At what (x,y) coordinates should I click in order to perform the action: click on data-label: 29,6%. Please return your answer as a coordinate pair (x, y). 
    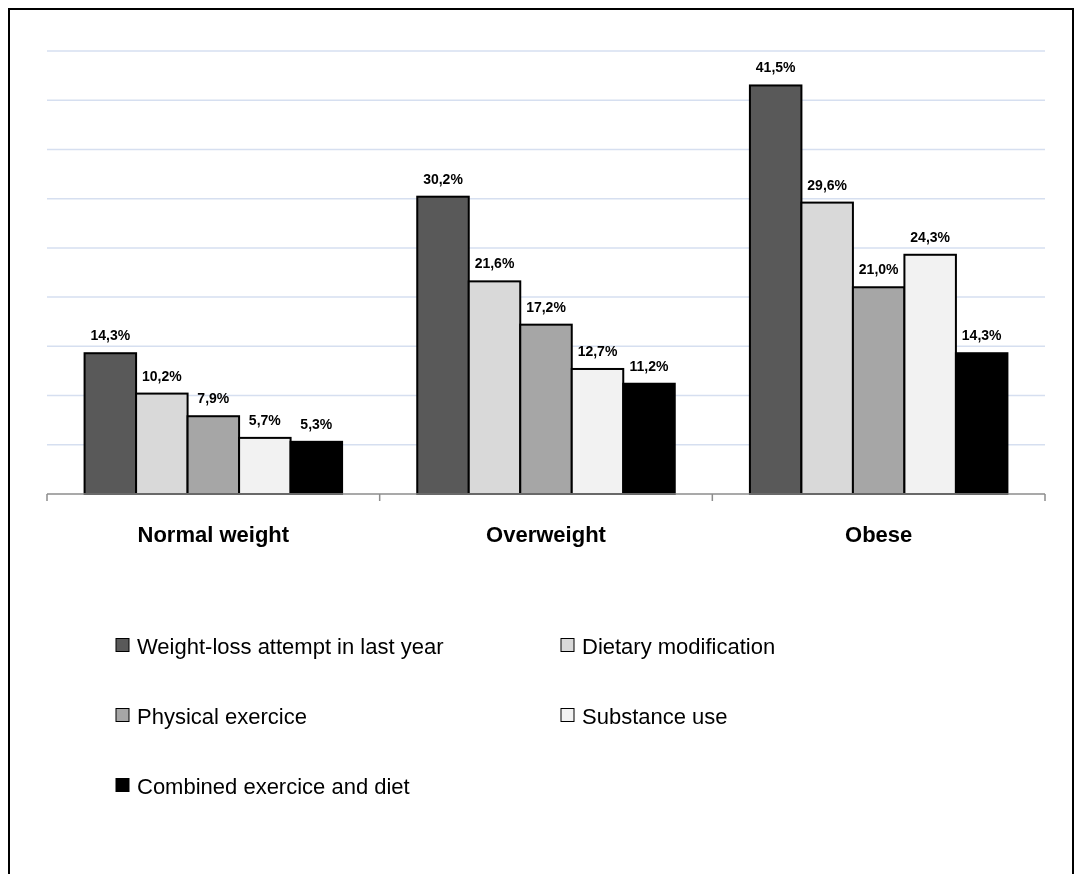
    Looking at the image, I should click on (827, 184).